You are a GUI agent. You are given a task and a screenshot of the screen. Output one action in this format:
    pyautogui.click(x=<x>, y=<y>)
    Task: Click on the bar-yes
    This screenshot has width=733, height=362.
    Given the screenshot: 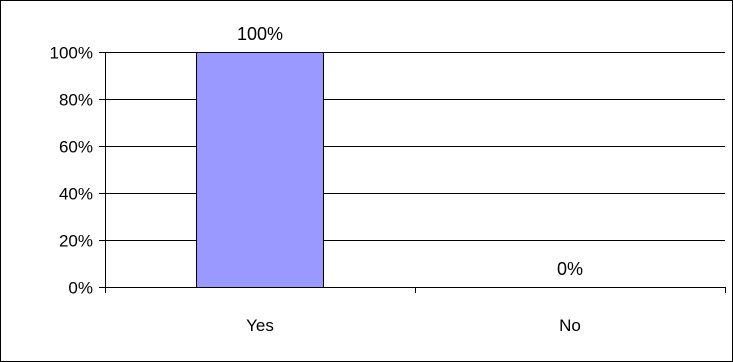 What is the action you would take?
    pyautogui.click(x=260, y=170)
    